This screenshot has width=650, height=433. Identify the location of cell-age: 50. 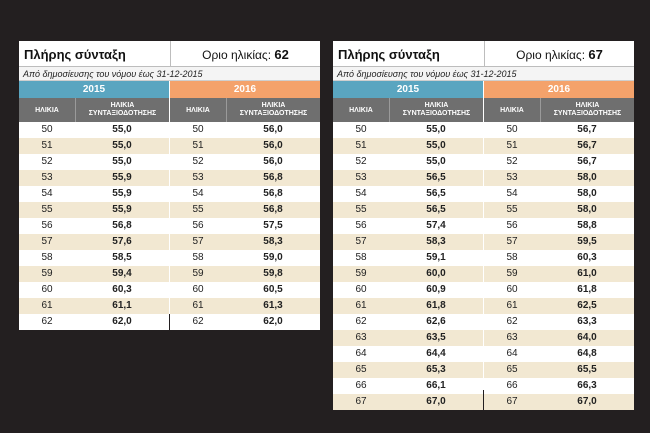
(47, 129).